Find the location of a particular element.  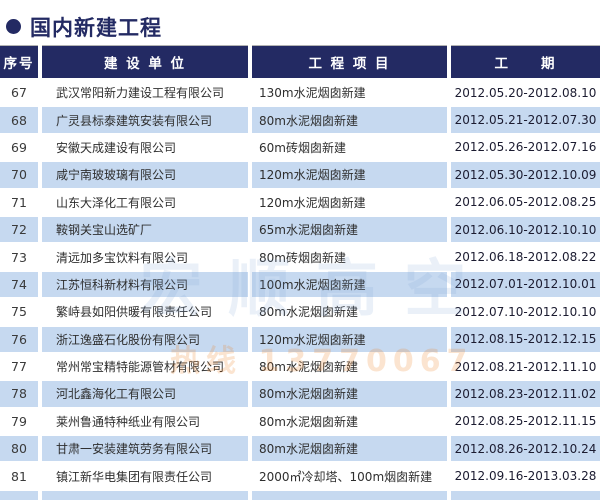

header-period: 工 期 is located at coordinates (525, 61).